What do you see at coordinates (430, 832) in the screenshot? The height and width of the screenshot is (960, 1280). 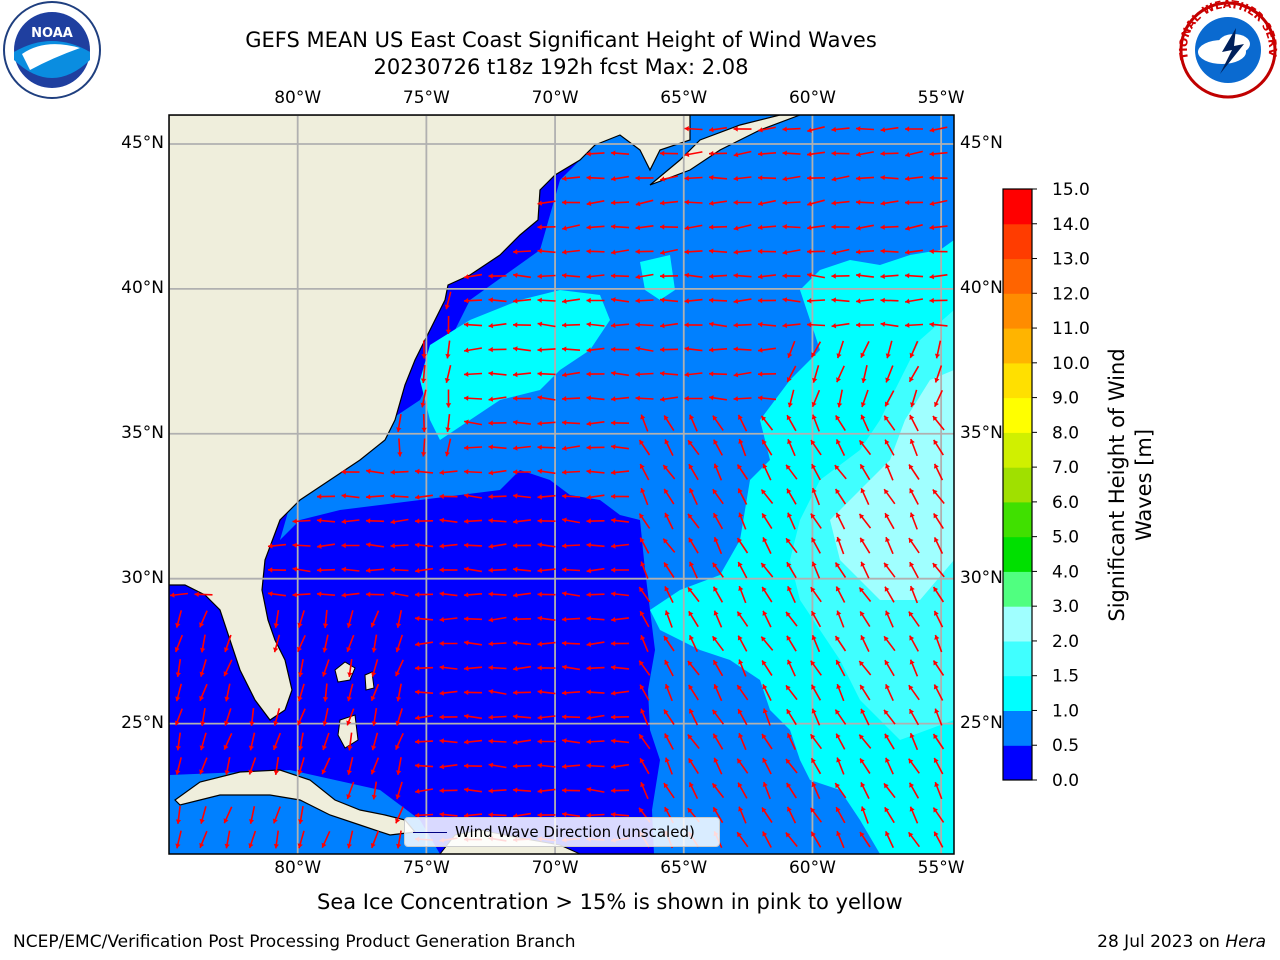 I see `legend-line-icon` at bounding box center [430, 832].